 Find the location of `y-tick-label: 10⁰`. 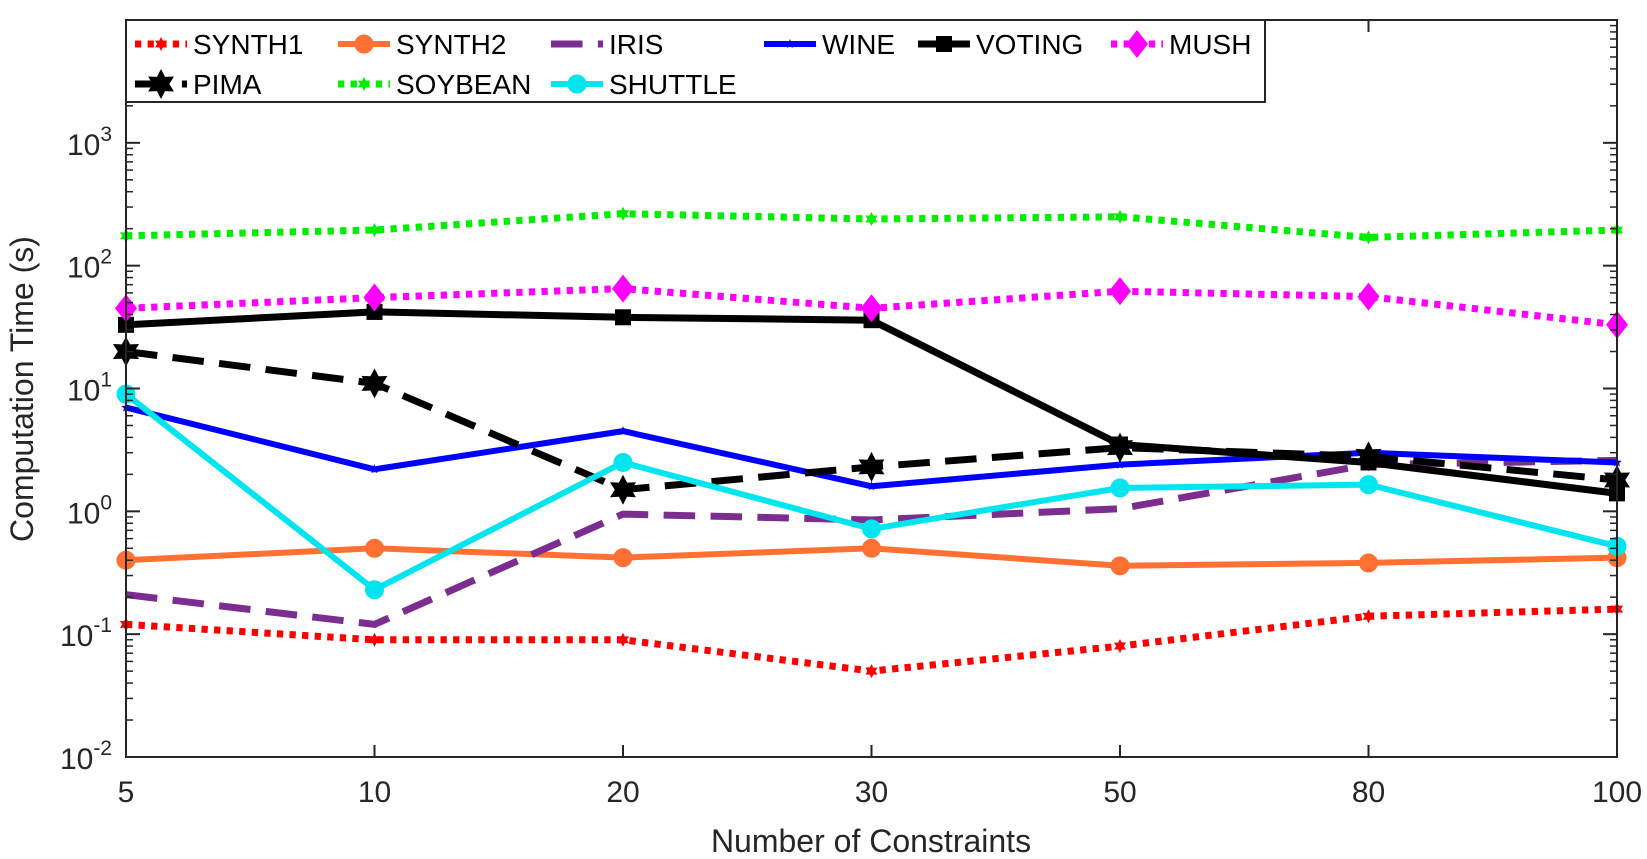

y-tick-label: 10⁰ is located at coordinates (89, 510).